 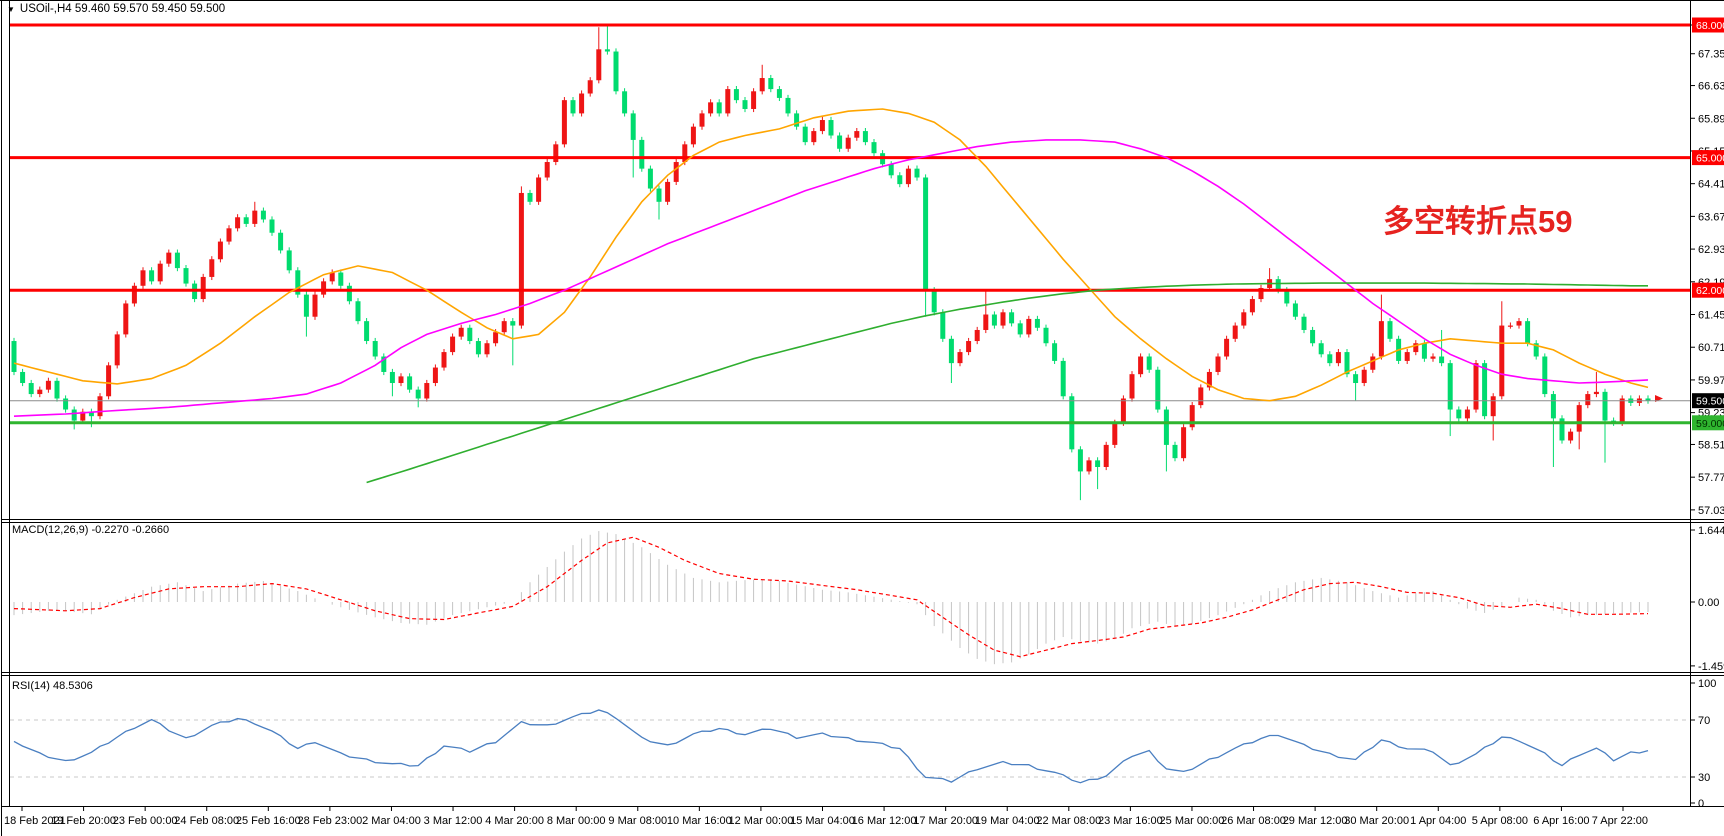 What do you see at coordinates (1711, 531) in the screenshot?
I see `macd-axis-label: 1.6446` at bounding box center [1711, 531].